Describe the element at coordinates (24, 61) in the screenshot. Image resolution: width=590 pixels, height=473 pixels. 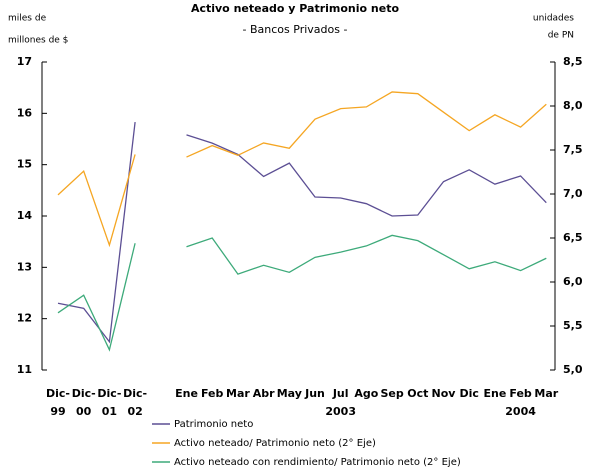
I see `y-tick-label: 17` at that location.